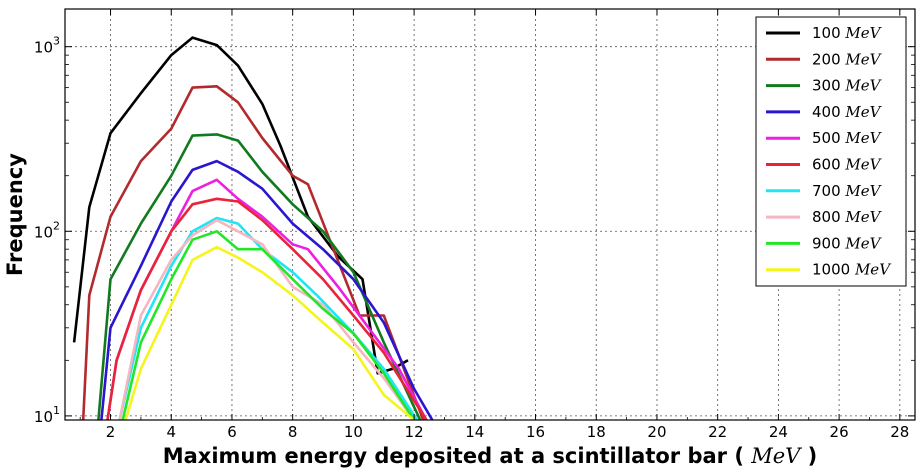 This screenshot has width=922, height=470. I want to click on legend-entry-500-mev: 500 MeV, so click(847, 138).